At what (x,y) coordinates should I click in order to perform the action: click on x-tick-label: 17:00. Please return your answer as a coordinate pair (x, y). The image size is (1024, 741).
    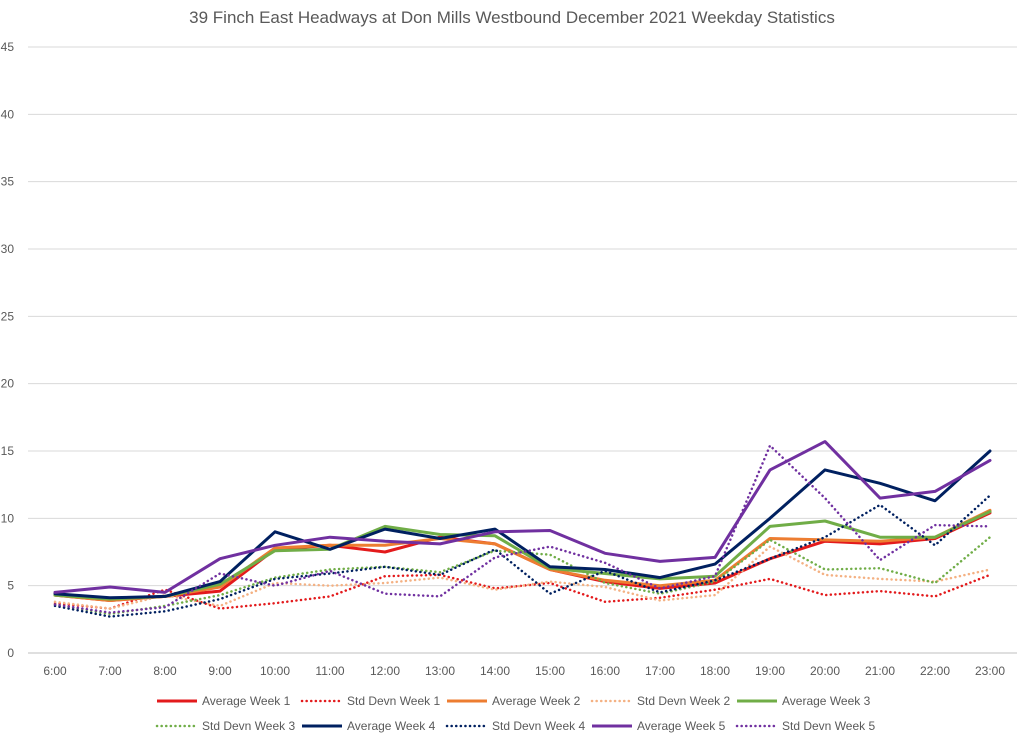
    Looking at the image, I should click on (660, 671).